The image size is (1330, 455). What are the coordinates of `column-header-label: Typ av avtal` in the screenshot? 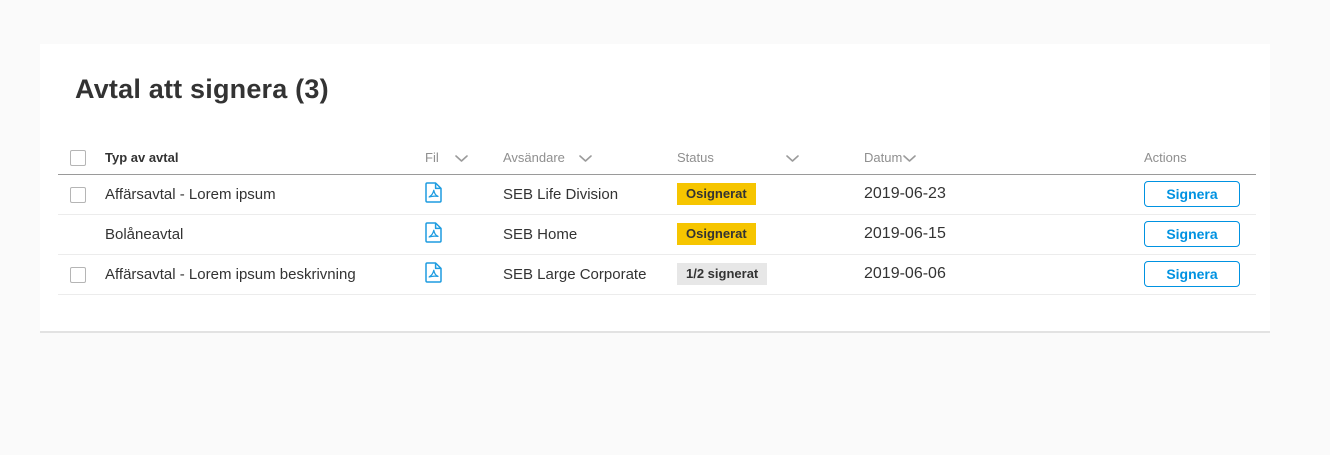 It's located at (142, 158).